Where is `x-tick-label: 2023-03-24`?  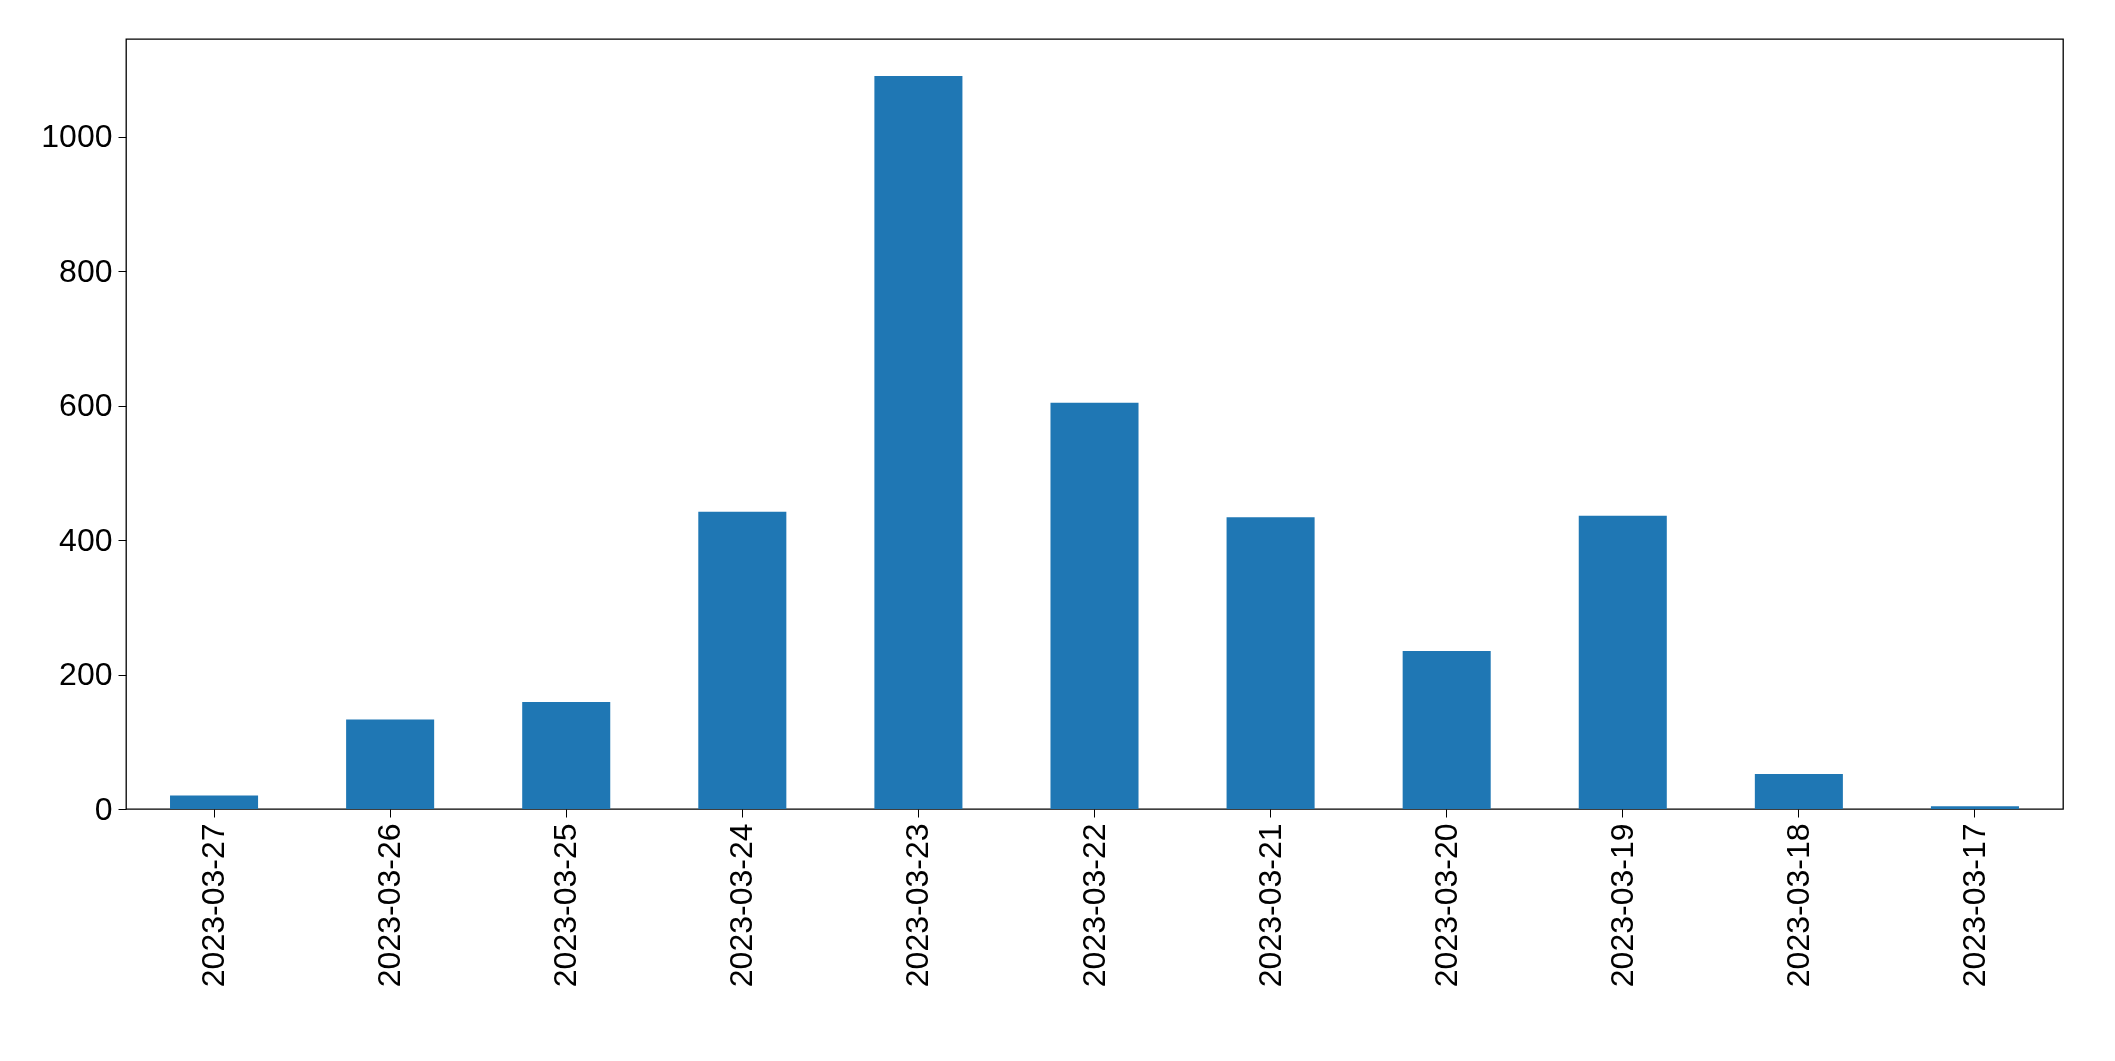
x-tick-label: 2023-03-24 is located at coordinates (741, 905).